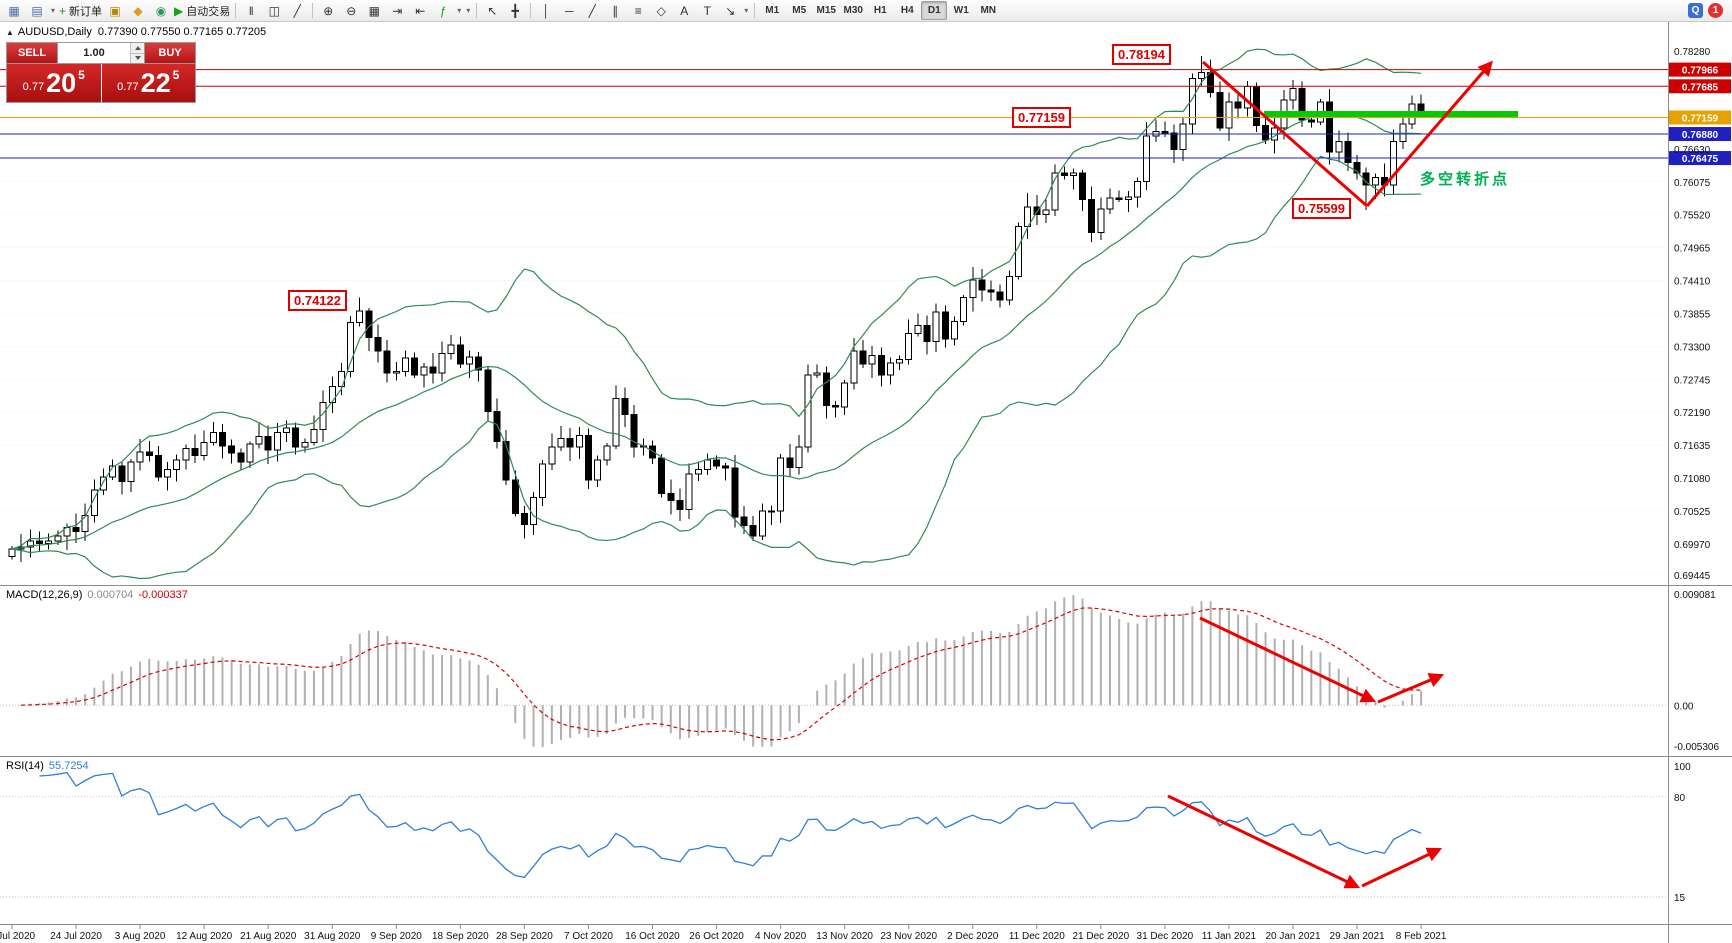 Image resolution: width=1732 pixels, height=943 pixels. Describe the element at coordinates (934, 10) in the screenshot. I see `timeframe-d1: D1` at that location.